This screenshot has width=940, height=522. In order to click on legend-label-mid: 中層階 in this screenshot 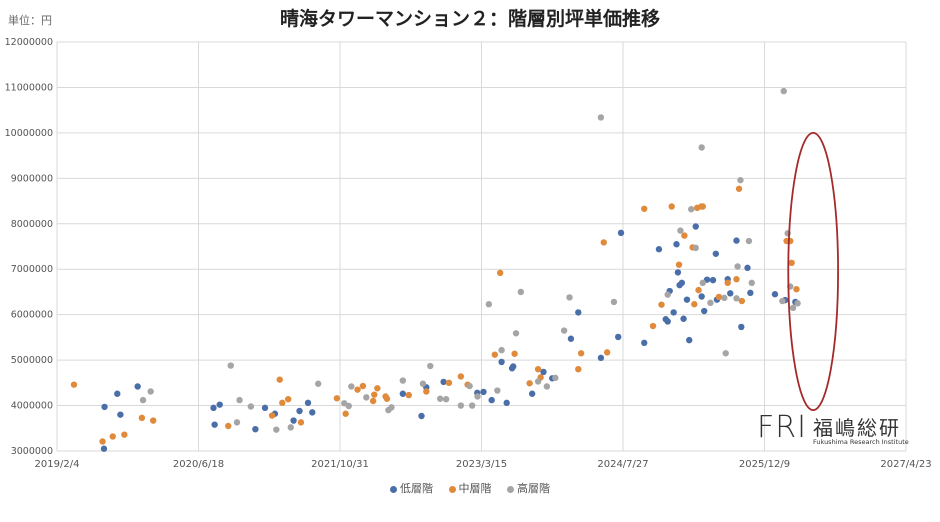, I will do `click(475, 488)`.